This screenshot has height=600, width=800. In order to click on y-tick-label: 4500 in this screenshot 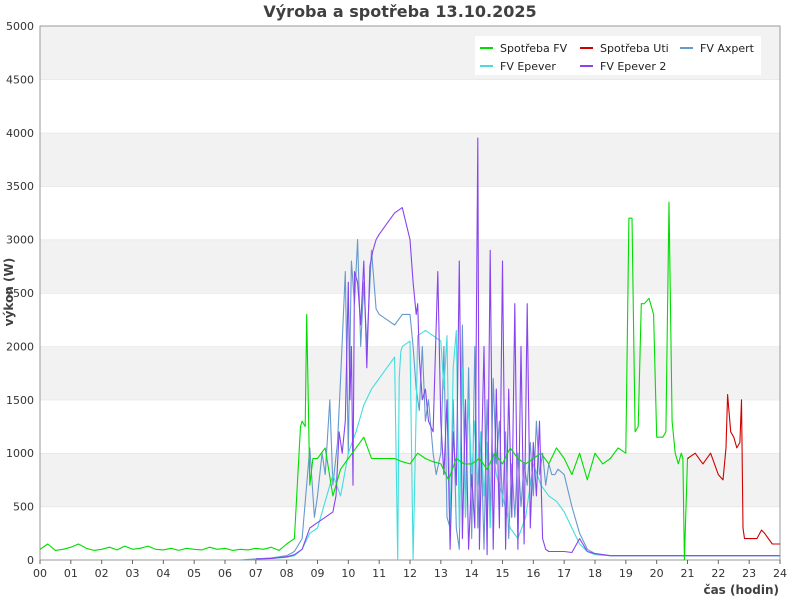, I will do `click(20, 79)`.